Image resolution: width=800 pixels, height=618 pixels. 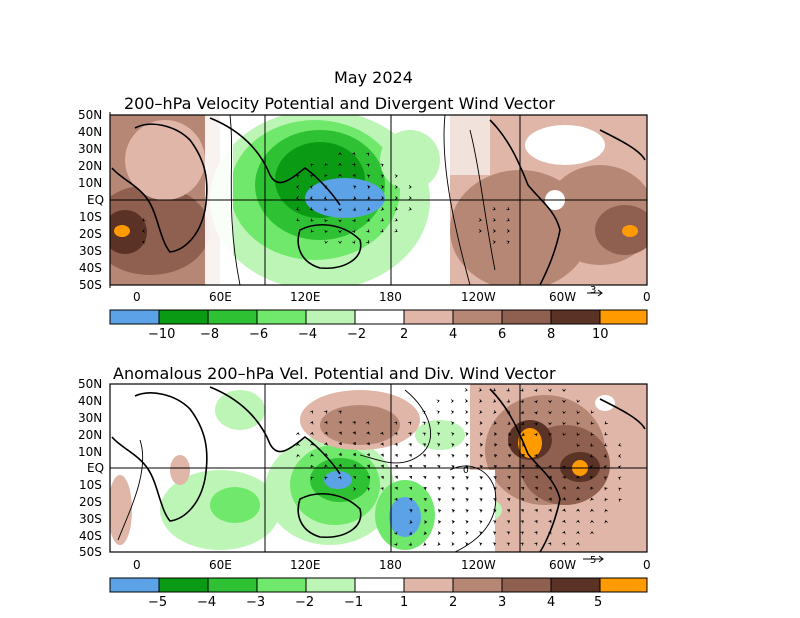 I want to click on colorbar-label: −2, so click(x=305, y=602).